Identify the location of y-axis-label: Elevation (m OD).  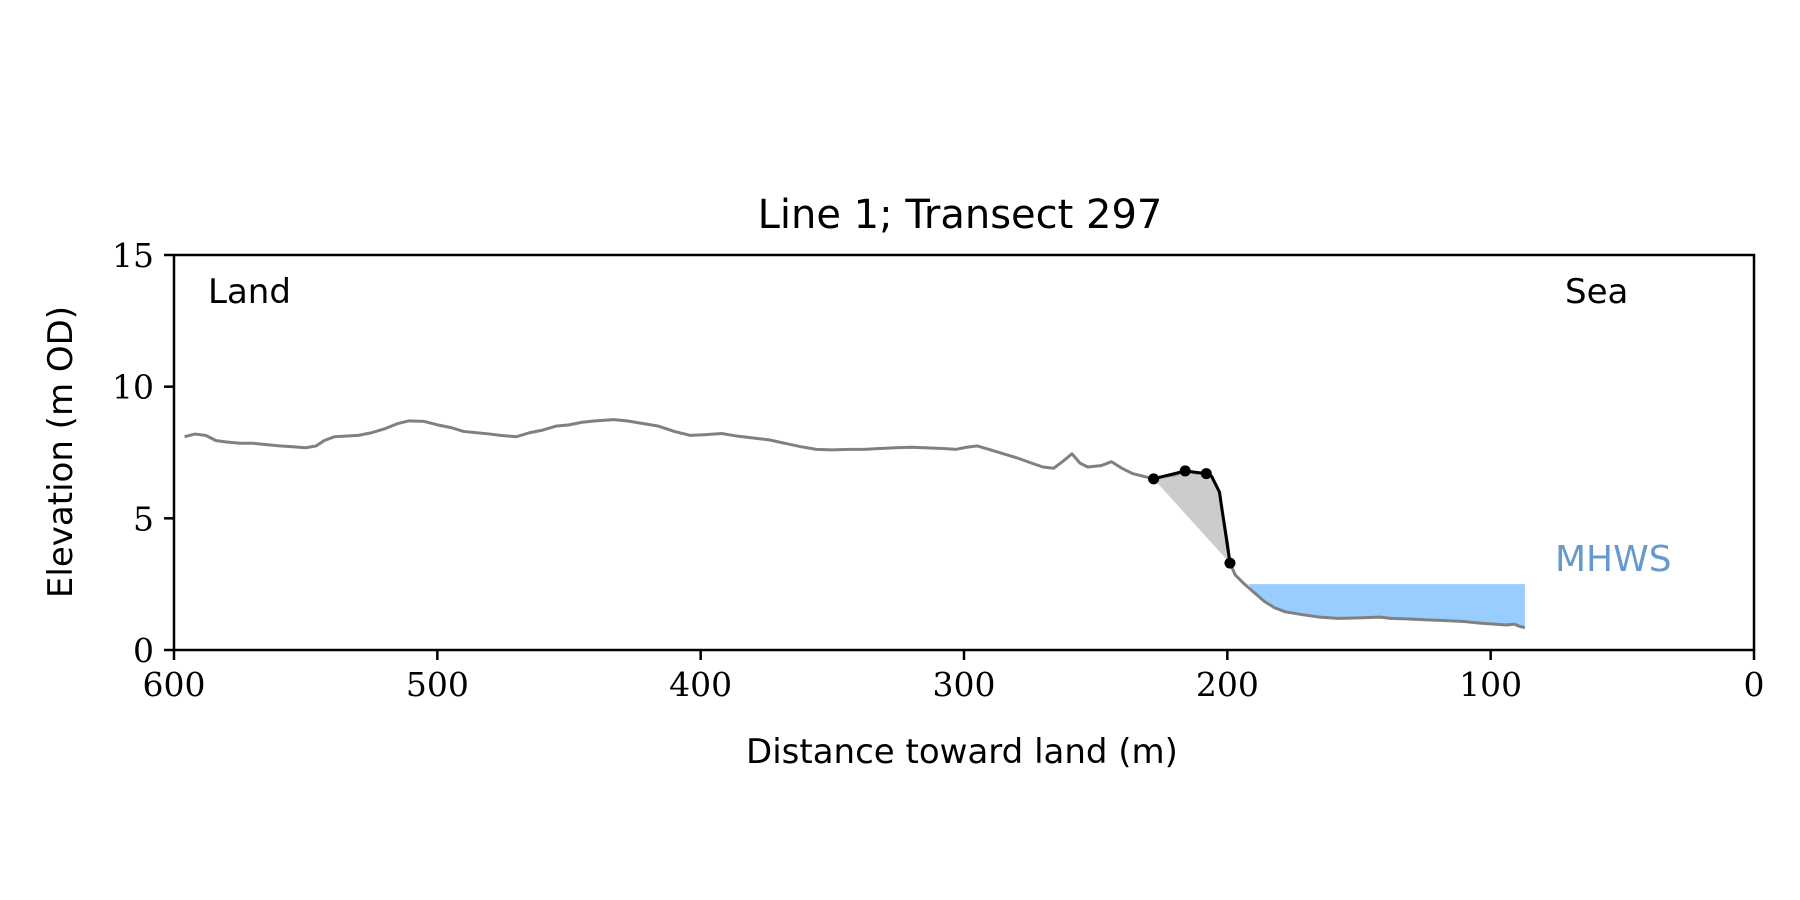
(61, 452).